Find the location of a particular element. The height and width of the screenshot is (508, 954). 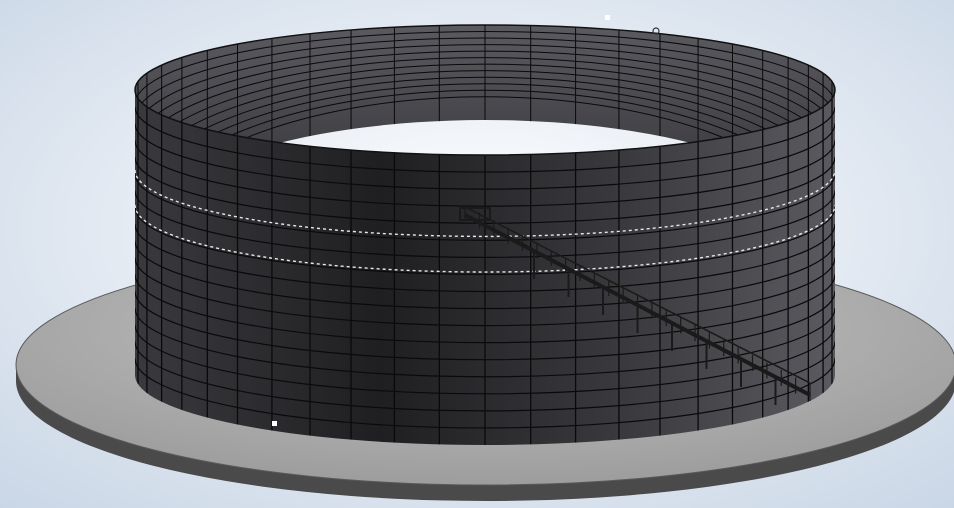

spiral-staircase is located at coordinates (635, 305).